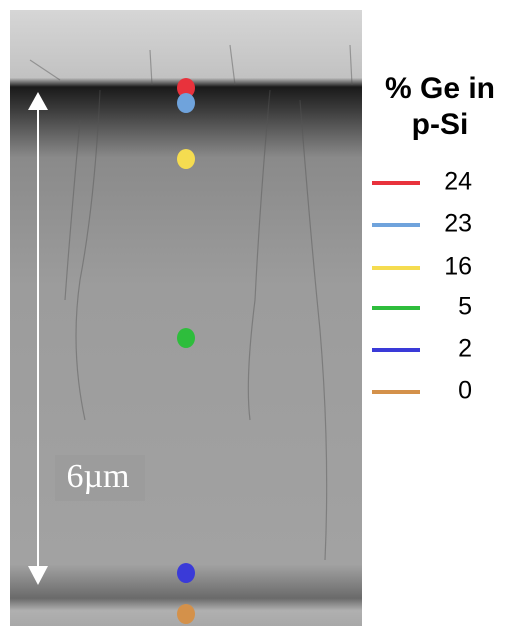 The width and height of the screenshot is (514, 626). I want to click on legend-label: 5, so click(465, 307).